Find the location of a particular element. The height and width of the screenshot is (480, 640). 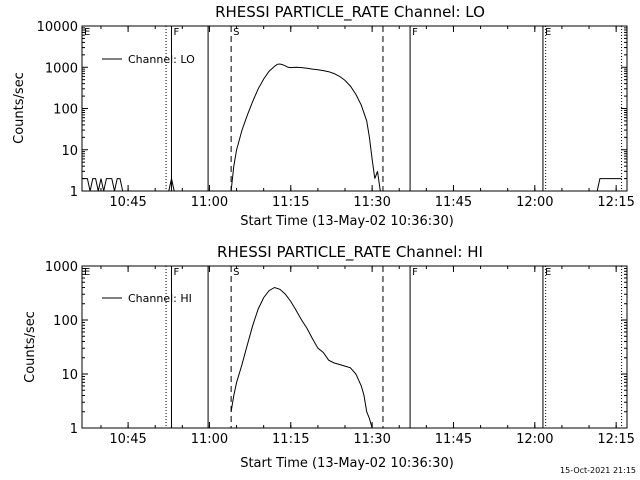

chart-title: RHESSI PARTICLE_RATE Channel: HI is located at coordinates (350, 252).